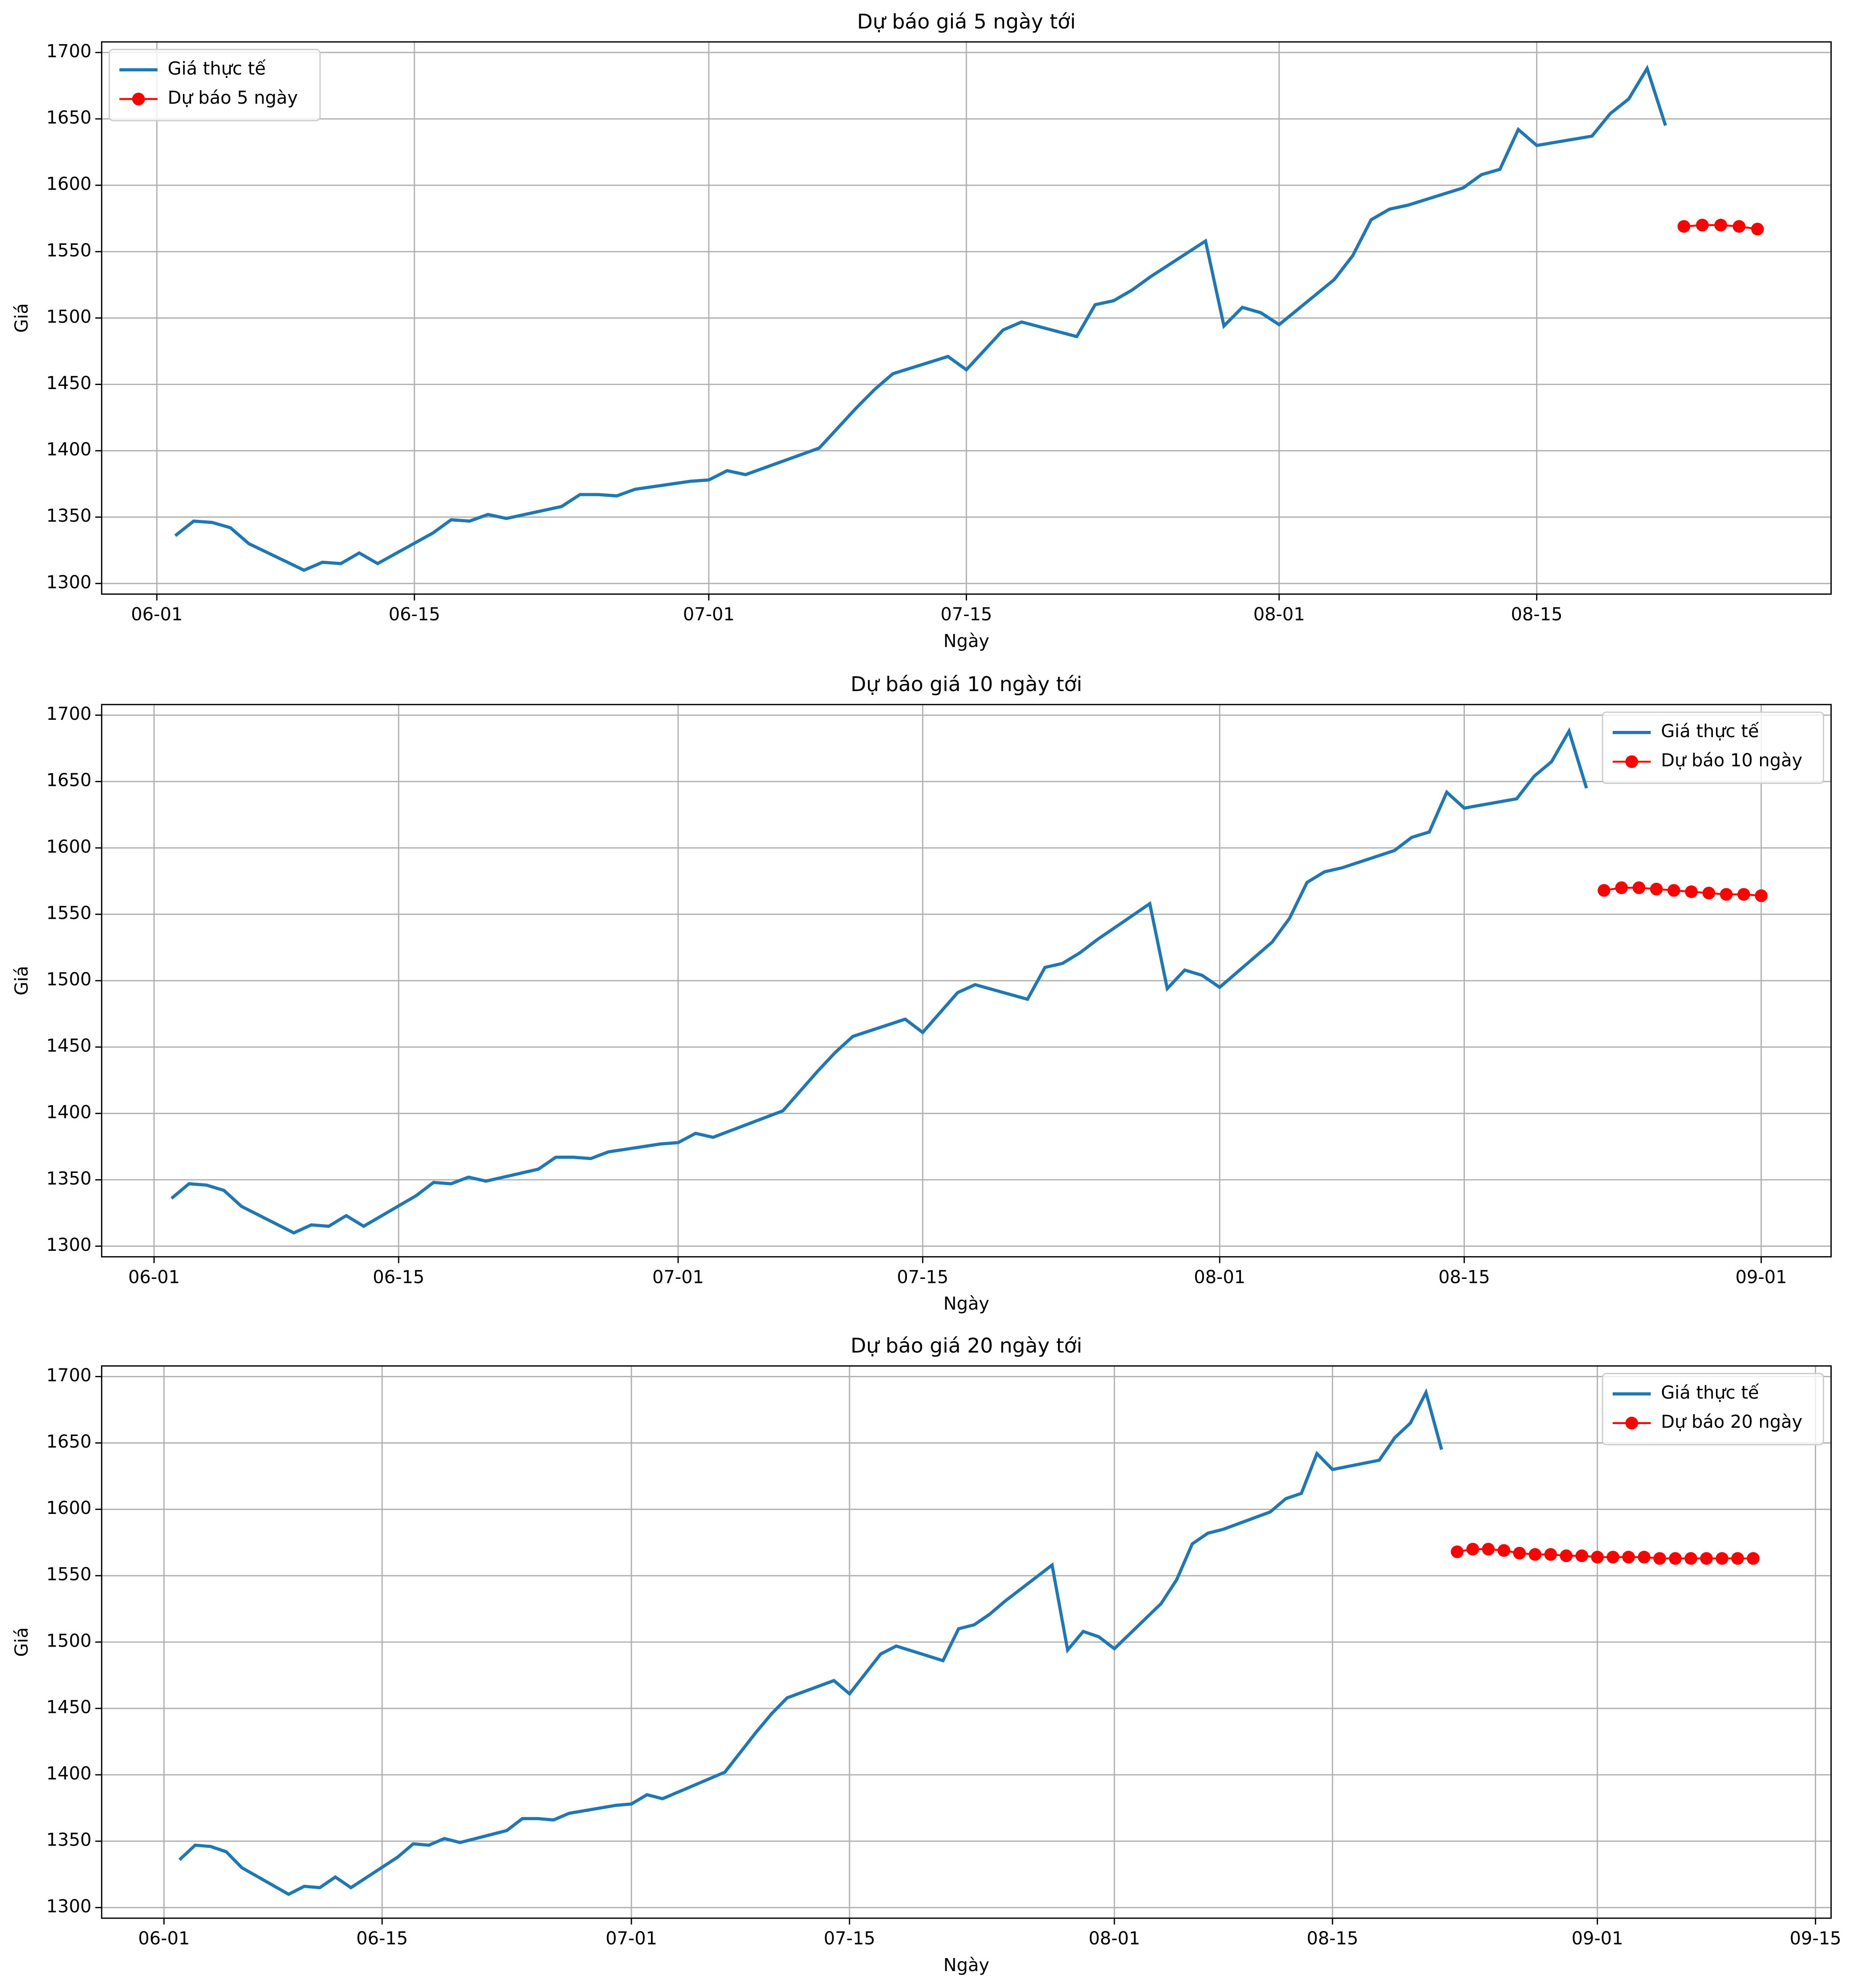 This screenshot has height=1988, width=1854. I want to click on legend: Giá thực tế Dự báo 10 ngày, so click(1713, 747).